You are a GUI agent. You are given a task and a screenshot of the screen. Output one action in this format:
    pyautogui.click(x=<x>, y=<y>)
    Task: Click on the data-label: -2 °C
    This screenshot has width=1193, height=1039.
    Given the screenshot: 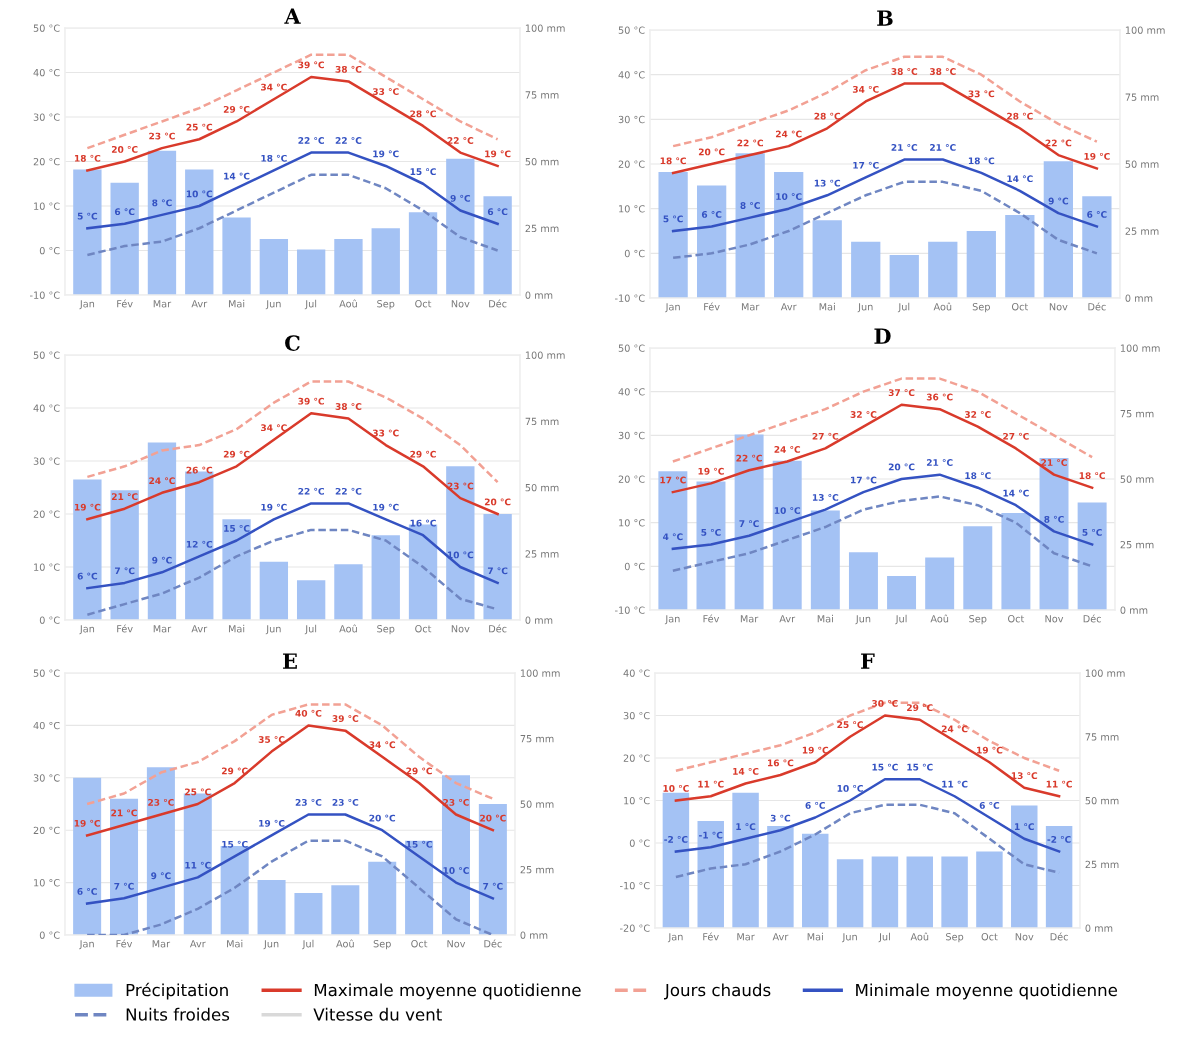 What is the action you would take?
    pyautogui.click(x=676, y=839)
    